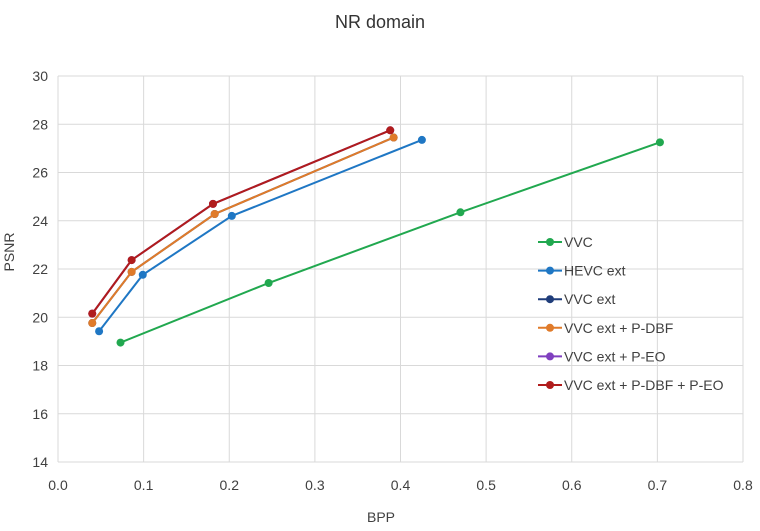  What do you see at coordinates (40, 317) in the screenshot?
I see `y-tick-label: 20` at bounding box center [40, 317].